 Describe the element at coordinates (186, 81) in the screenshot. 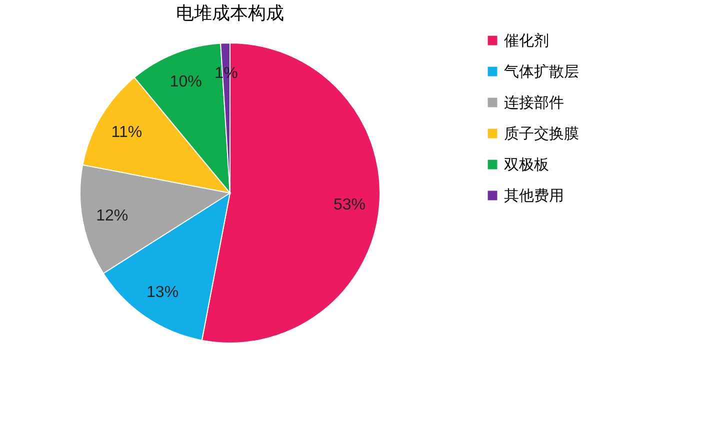

I see `data-label: 10%` at that location.